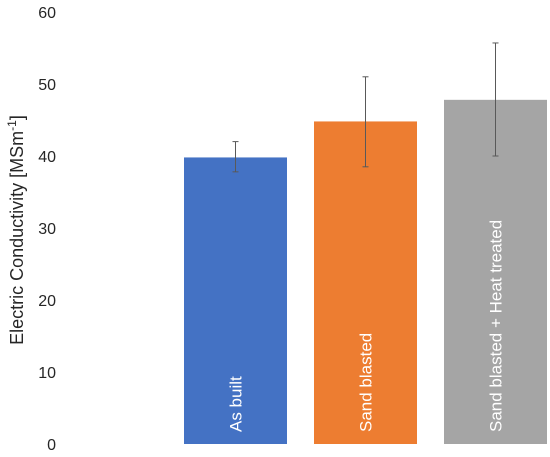 The width and height of the screenshot is (550, 457). What do you see at coordinates (366, 382) in the screenshot?
I see `bar-category-label: Sand blasted` at bounding box center [366, 382].